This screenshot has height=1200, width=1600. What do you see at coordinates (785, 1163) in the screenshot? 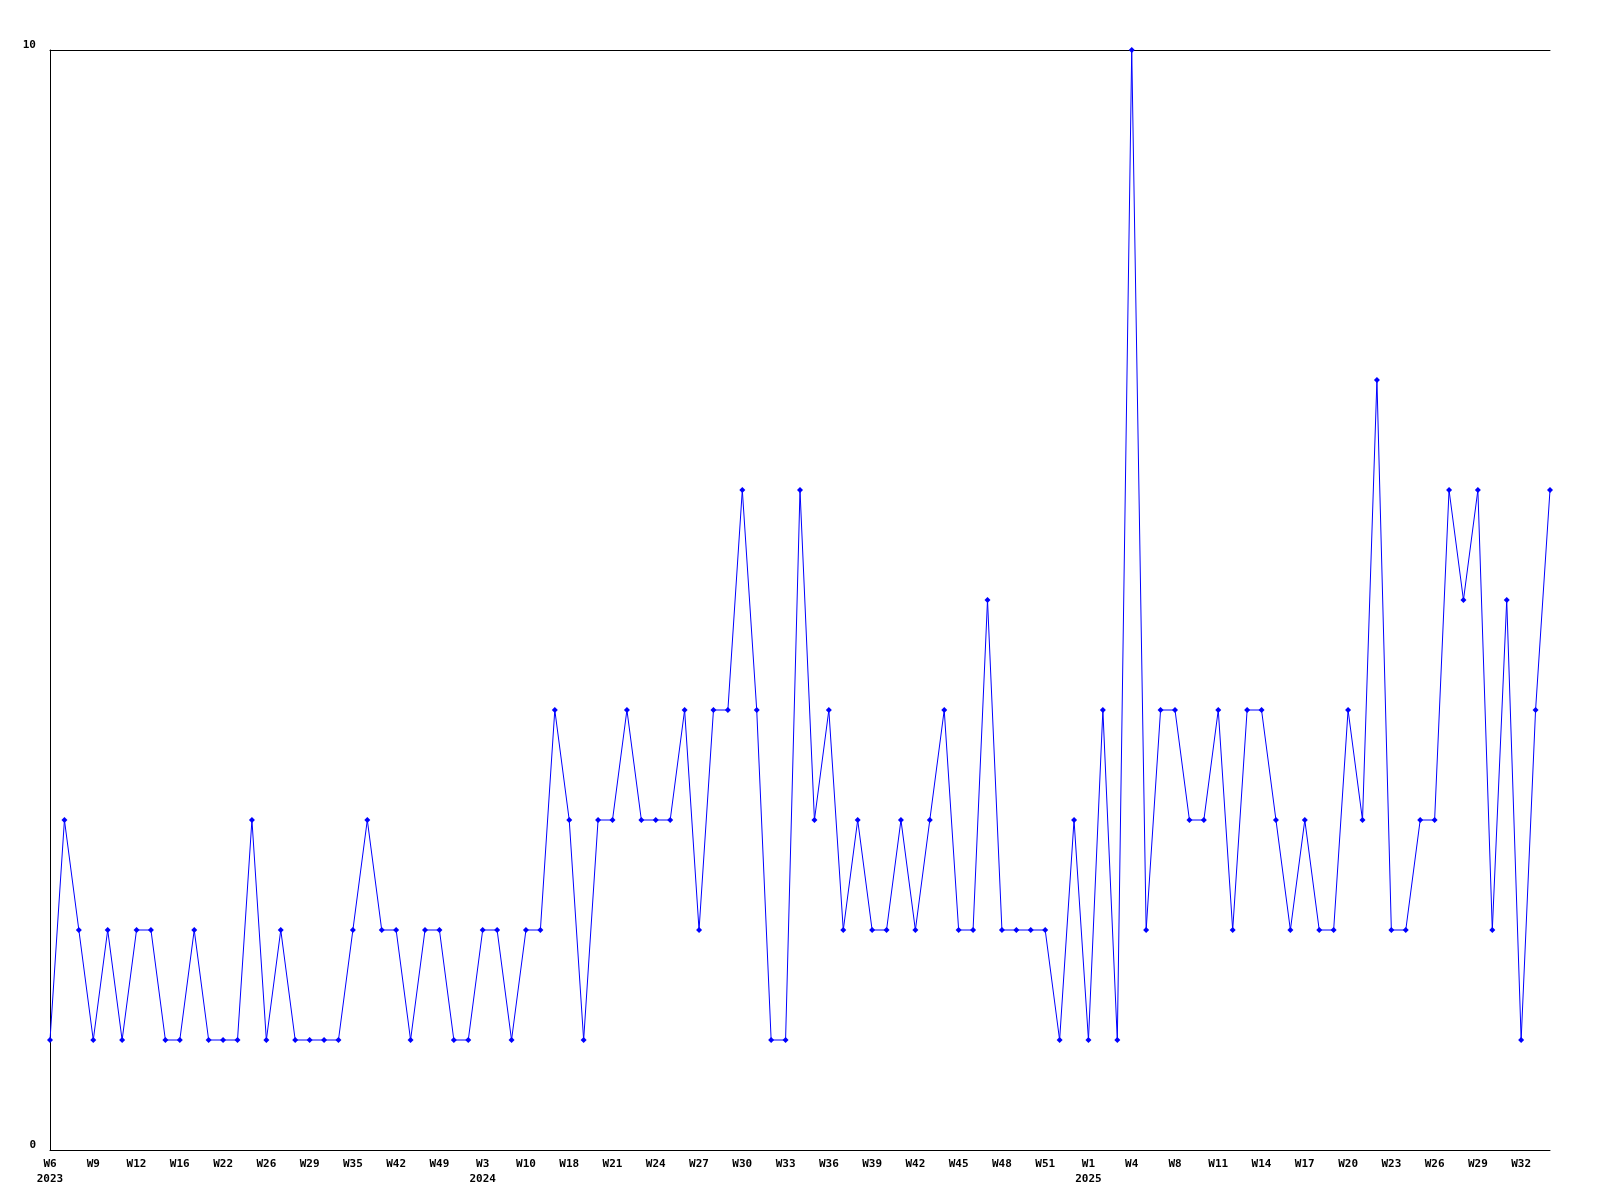
I see `x-tick-label: W33` at bounding box center [785, 1163].